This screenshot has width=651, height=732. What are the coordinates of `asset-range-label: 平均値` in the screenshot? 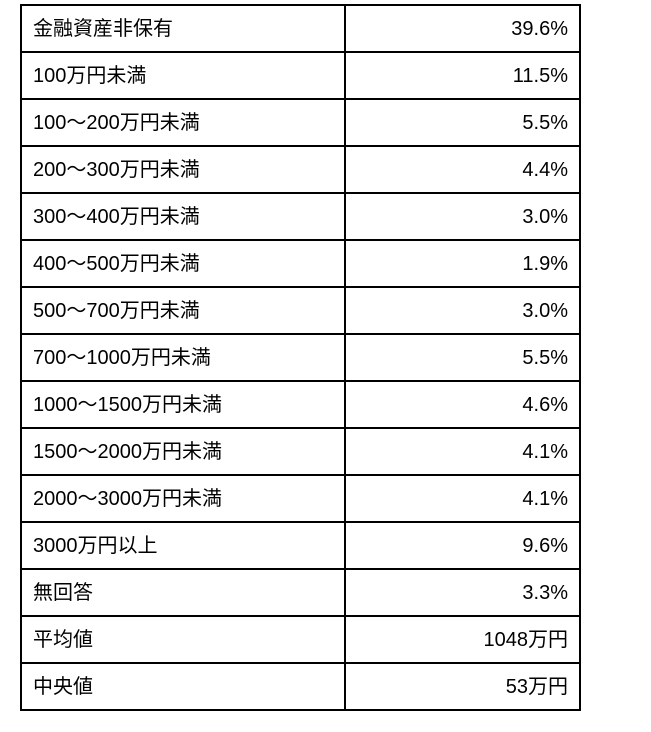 It's located at (183, 639).